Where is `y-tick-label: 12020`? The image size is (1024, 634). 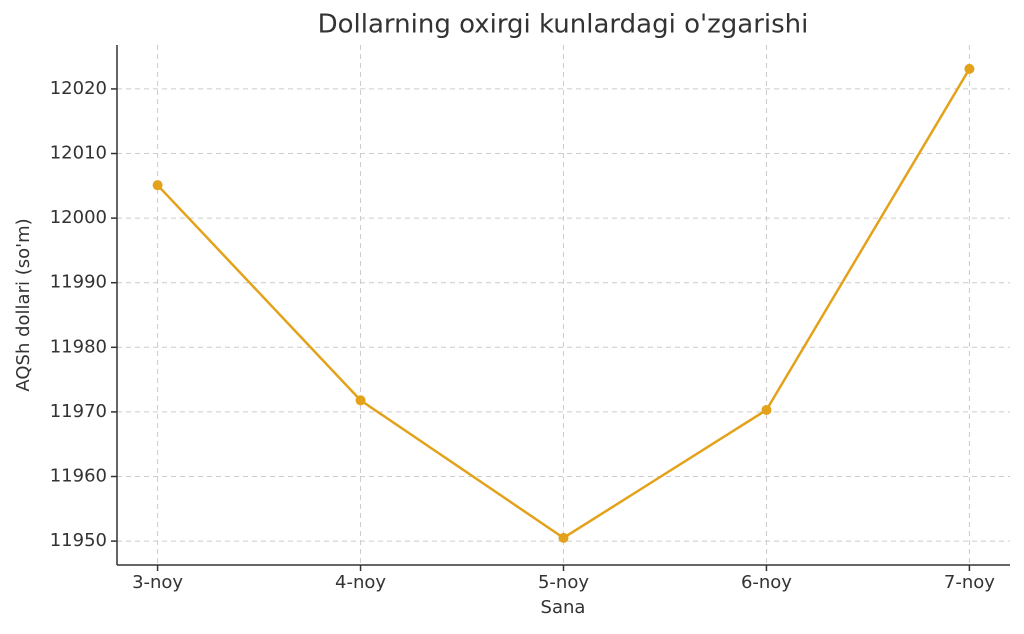 y-tick-label: 12020 is located at coordinates (78, 88).